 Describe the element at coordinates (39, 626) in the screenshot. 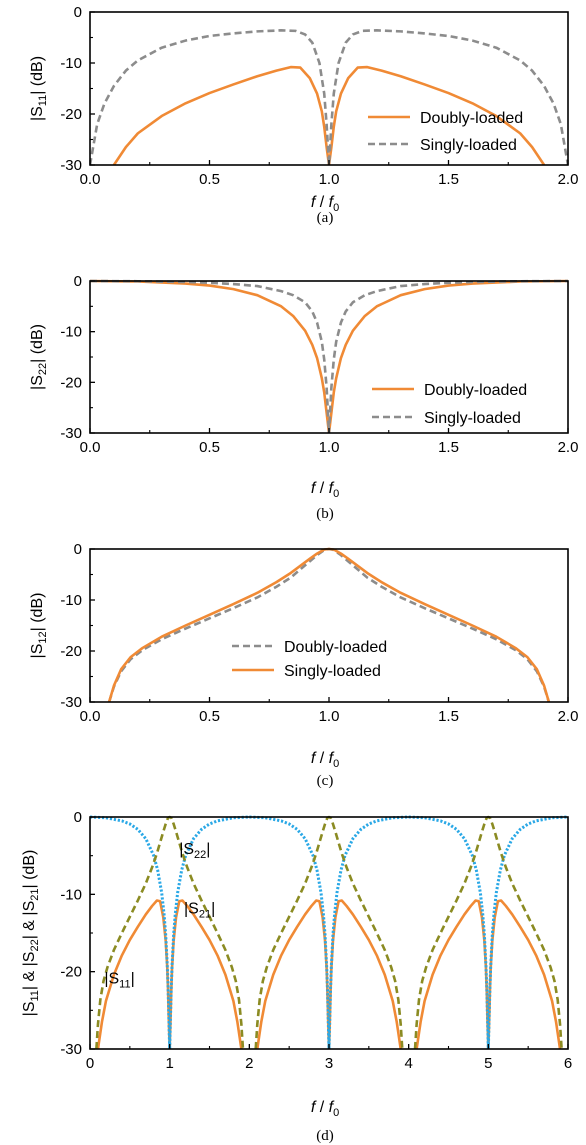

I see `y-axis-label: |S12| (dB)` at that location.